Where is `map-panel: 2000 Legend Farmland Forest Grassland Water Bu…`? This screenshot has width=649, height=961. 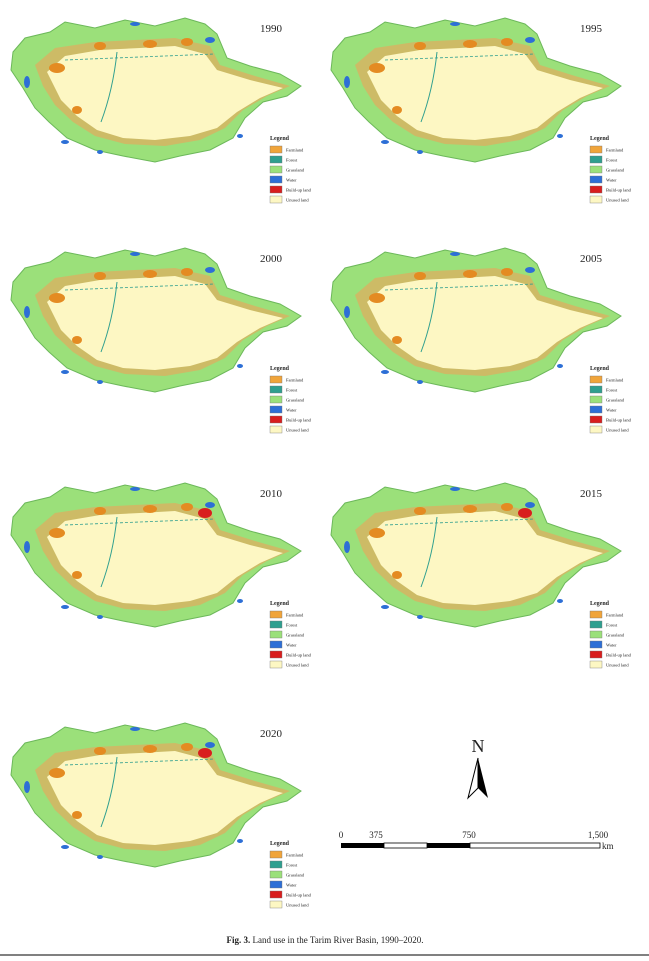 map-panel: 2000 Legend Farmland Forest Grassland Water Bu… is located at coordinates (161, 340).